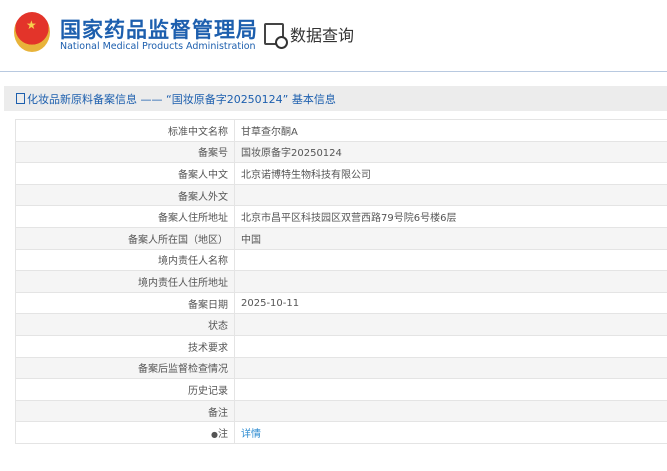  What do you see at coordinates (125, 324) in the screenshot?
I see `row-label: 状态` at bounding box center [125, 324].